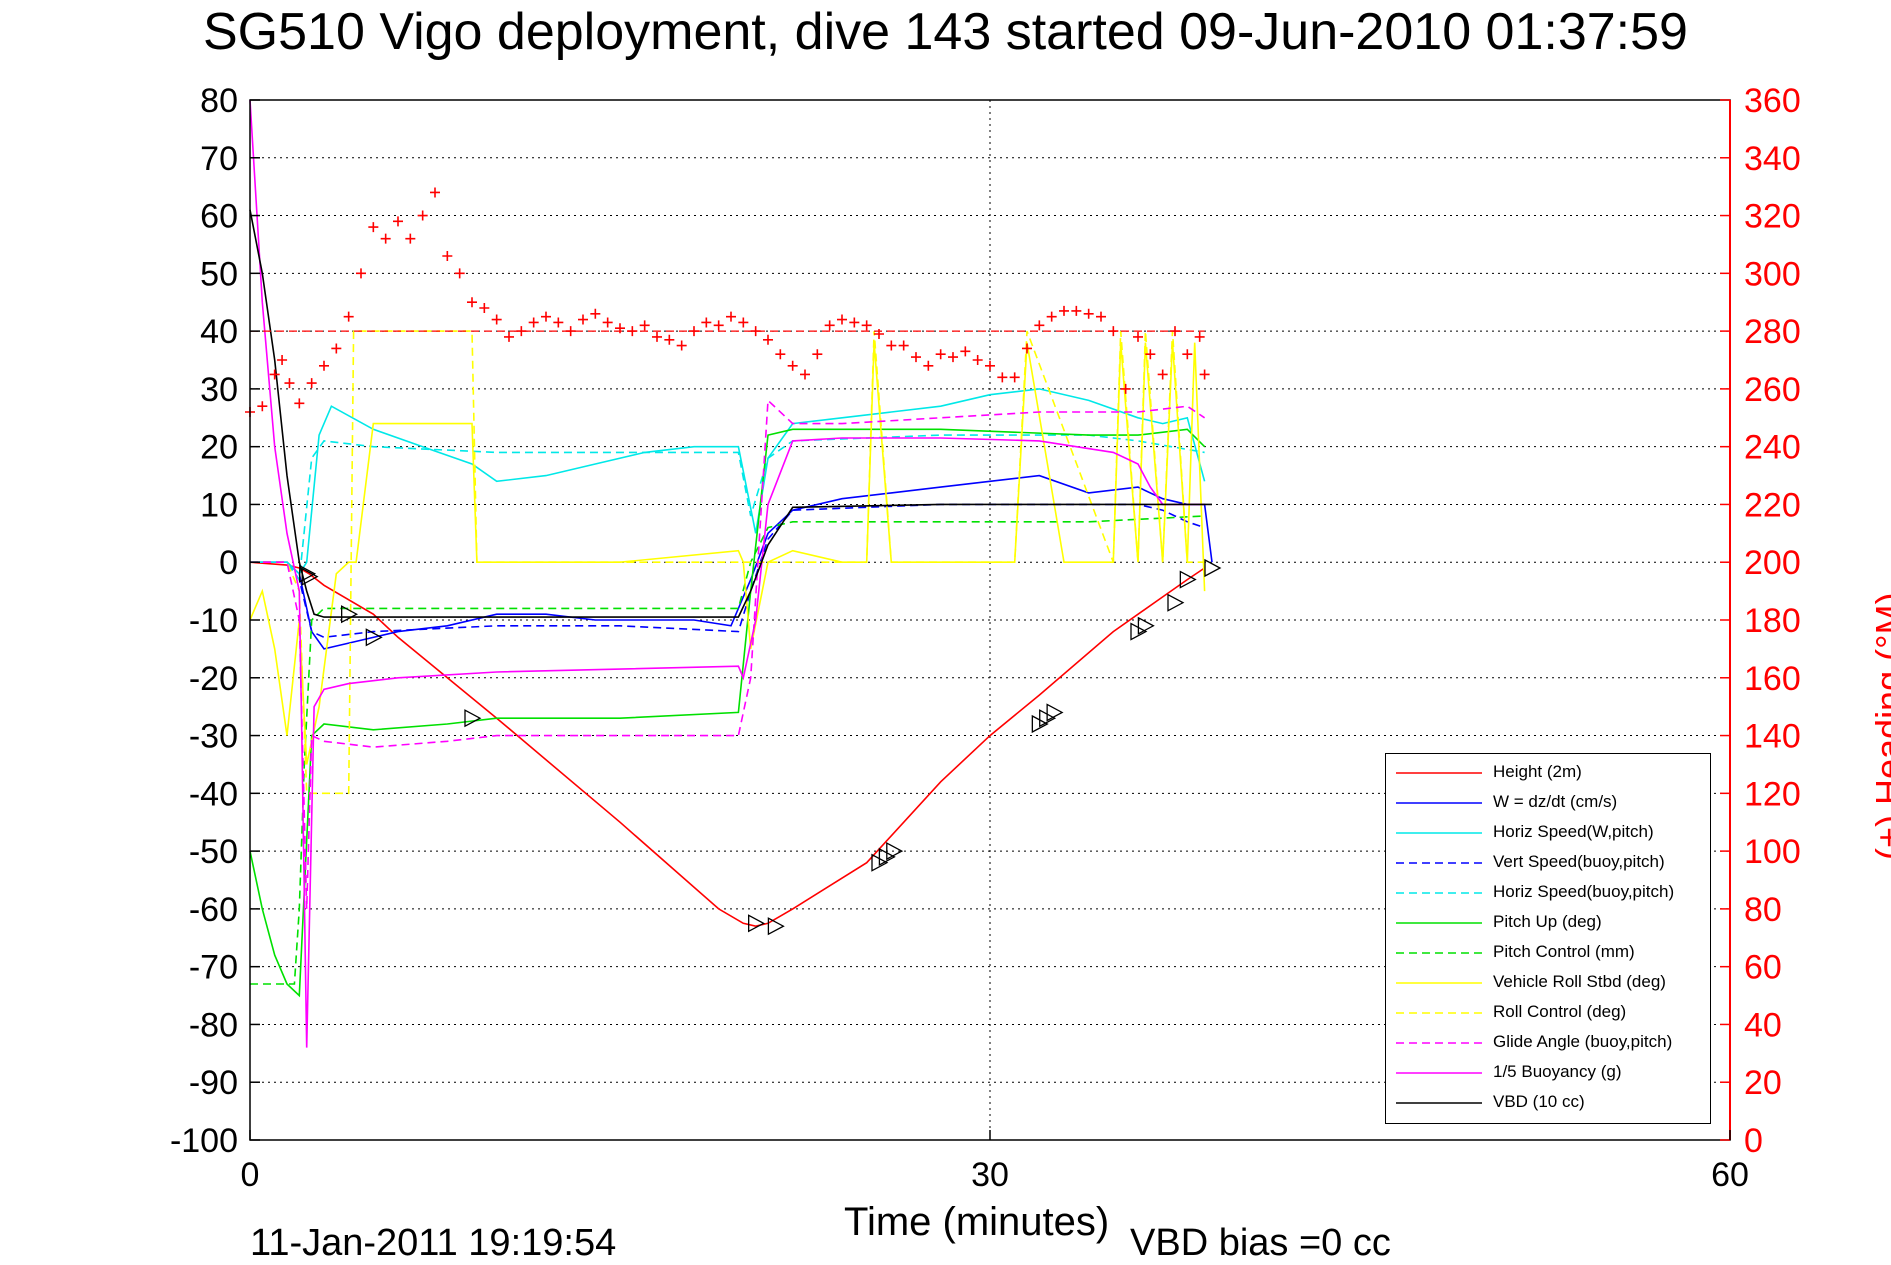  What do you see at coordinates (1579, 981) in the screenshot?
I see `legend-label: Vehicle Roll Stbd (deg)` at bounding box center [1579, 981].